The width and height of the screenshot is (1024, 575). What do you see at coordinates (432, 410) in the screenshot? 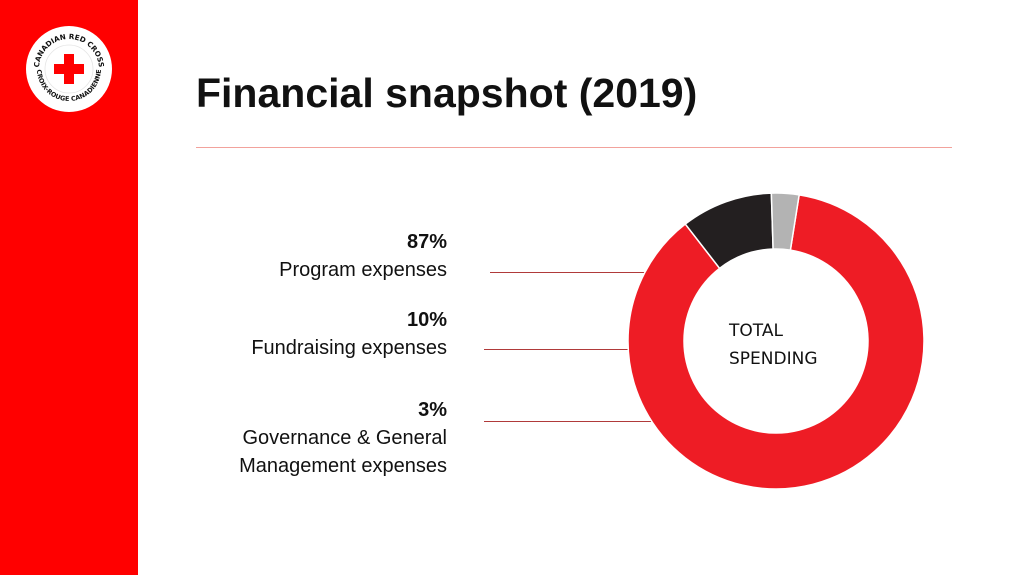
I see `legend-percent: 3%` at bounding box center [432, 410].